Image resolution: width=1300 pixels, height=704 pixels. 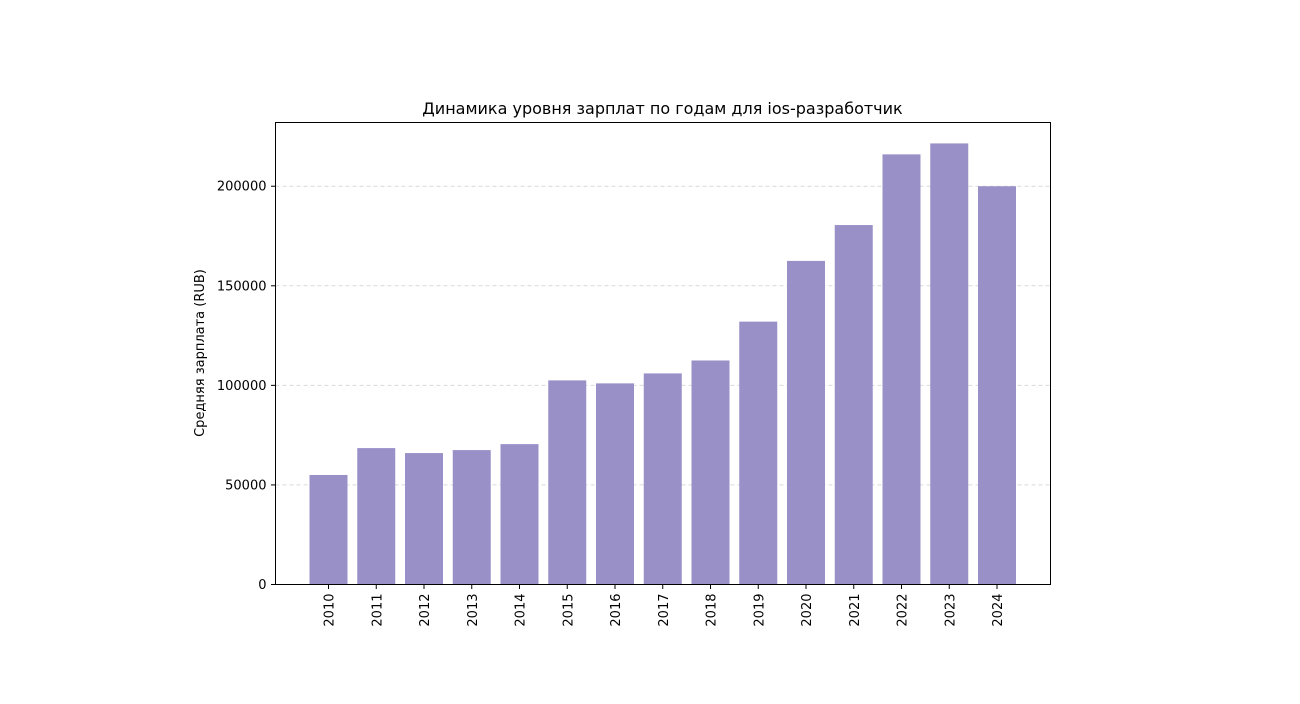 What do you see at coordinates (242, 386) in the screenshot?
I see `y-tick-label: 100000` at bounding box center [242, 386].